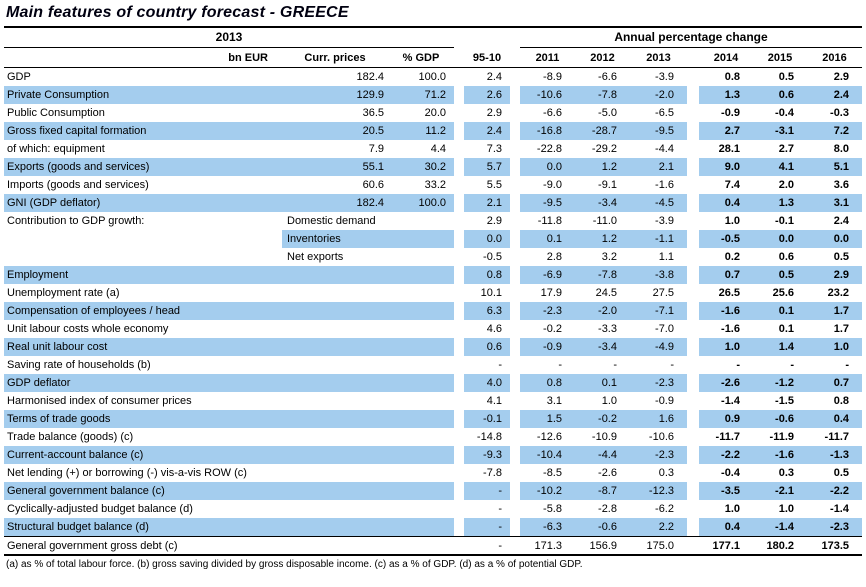 Image resolution: width=866 pixels, height=587 pixels. What do you see at coordinates (664, 221) in the screenshot?
I see `value-2013: -3.9` at bounding box center [664, 221].